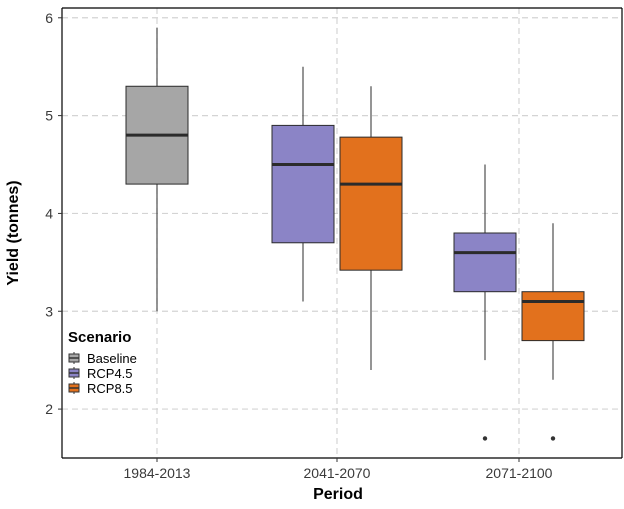 Image resolution: width=624 pixels, height=509 pixels. Describe the element at coordinates (337, 473) in the screenshot. I see `x-tick-label: 2041-2070` at that location.